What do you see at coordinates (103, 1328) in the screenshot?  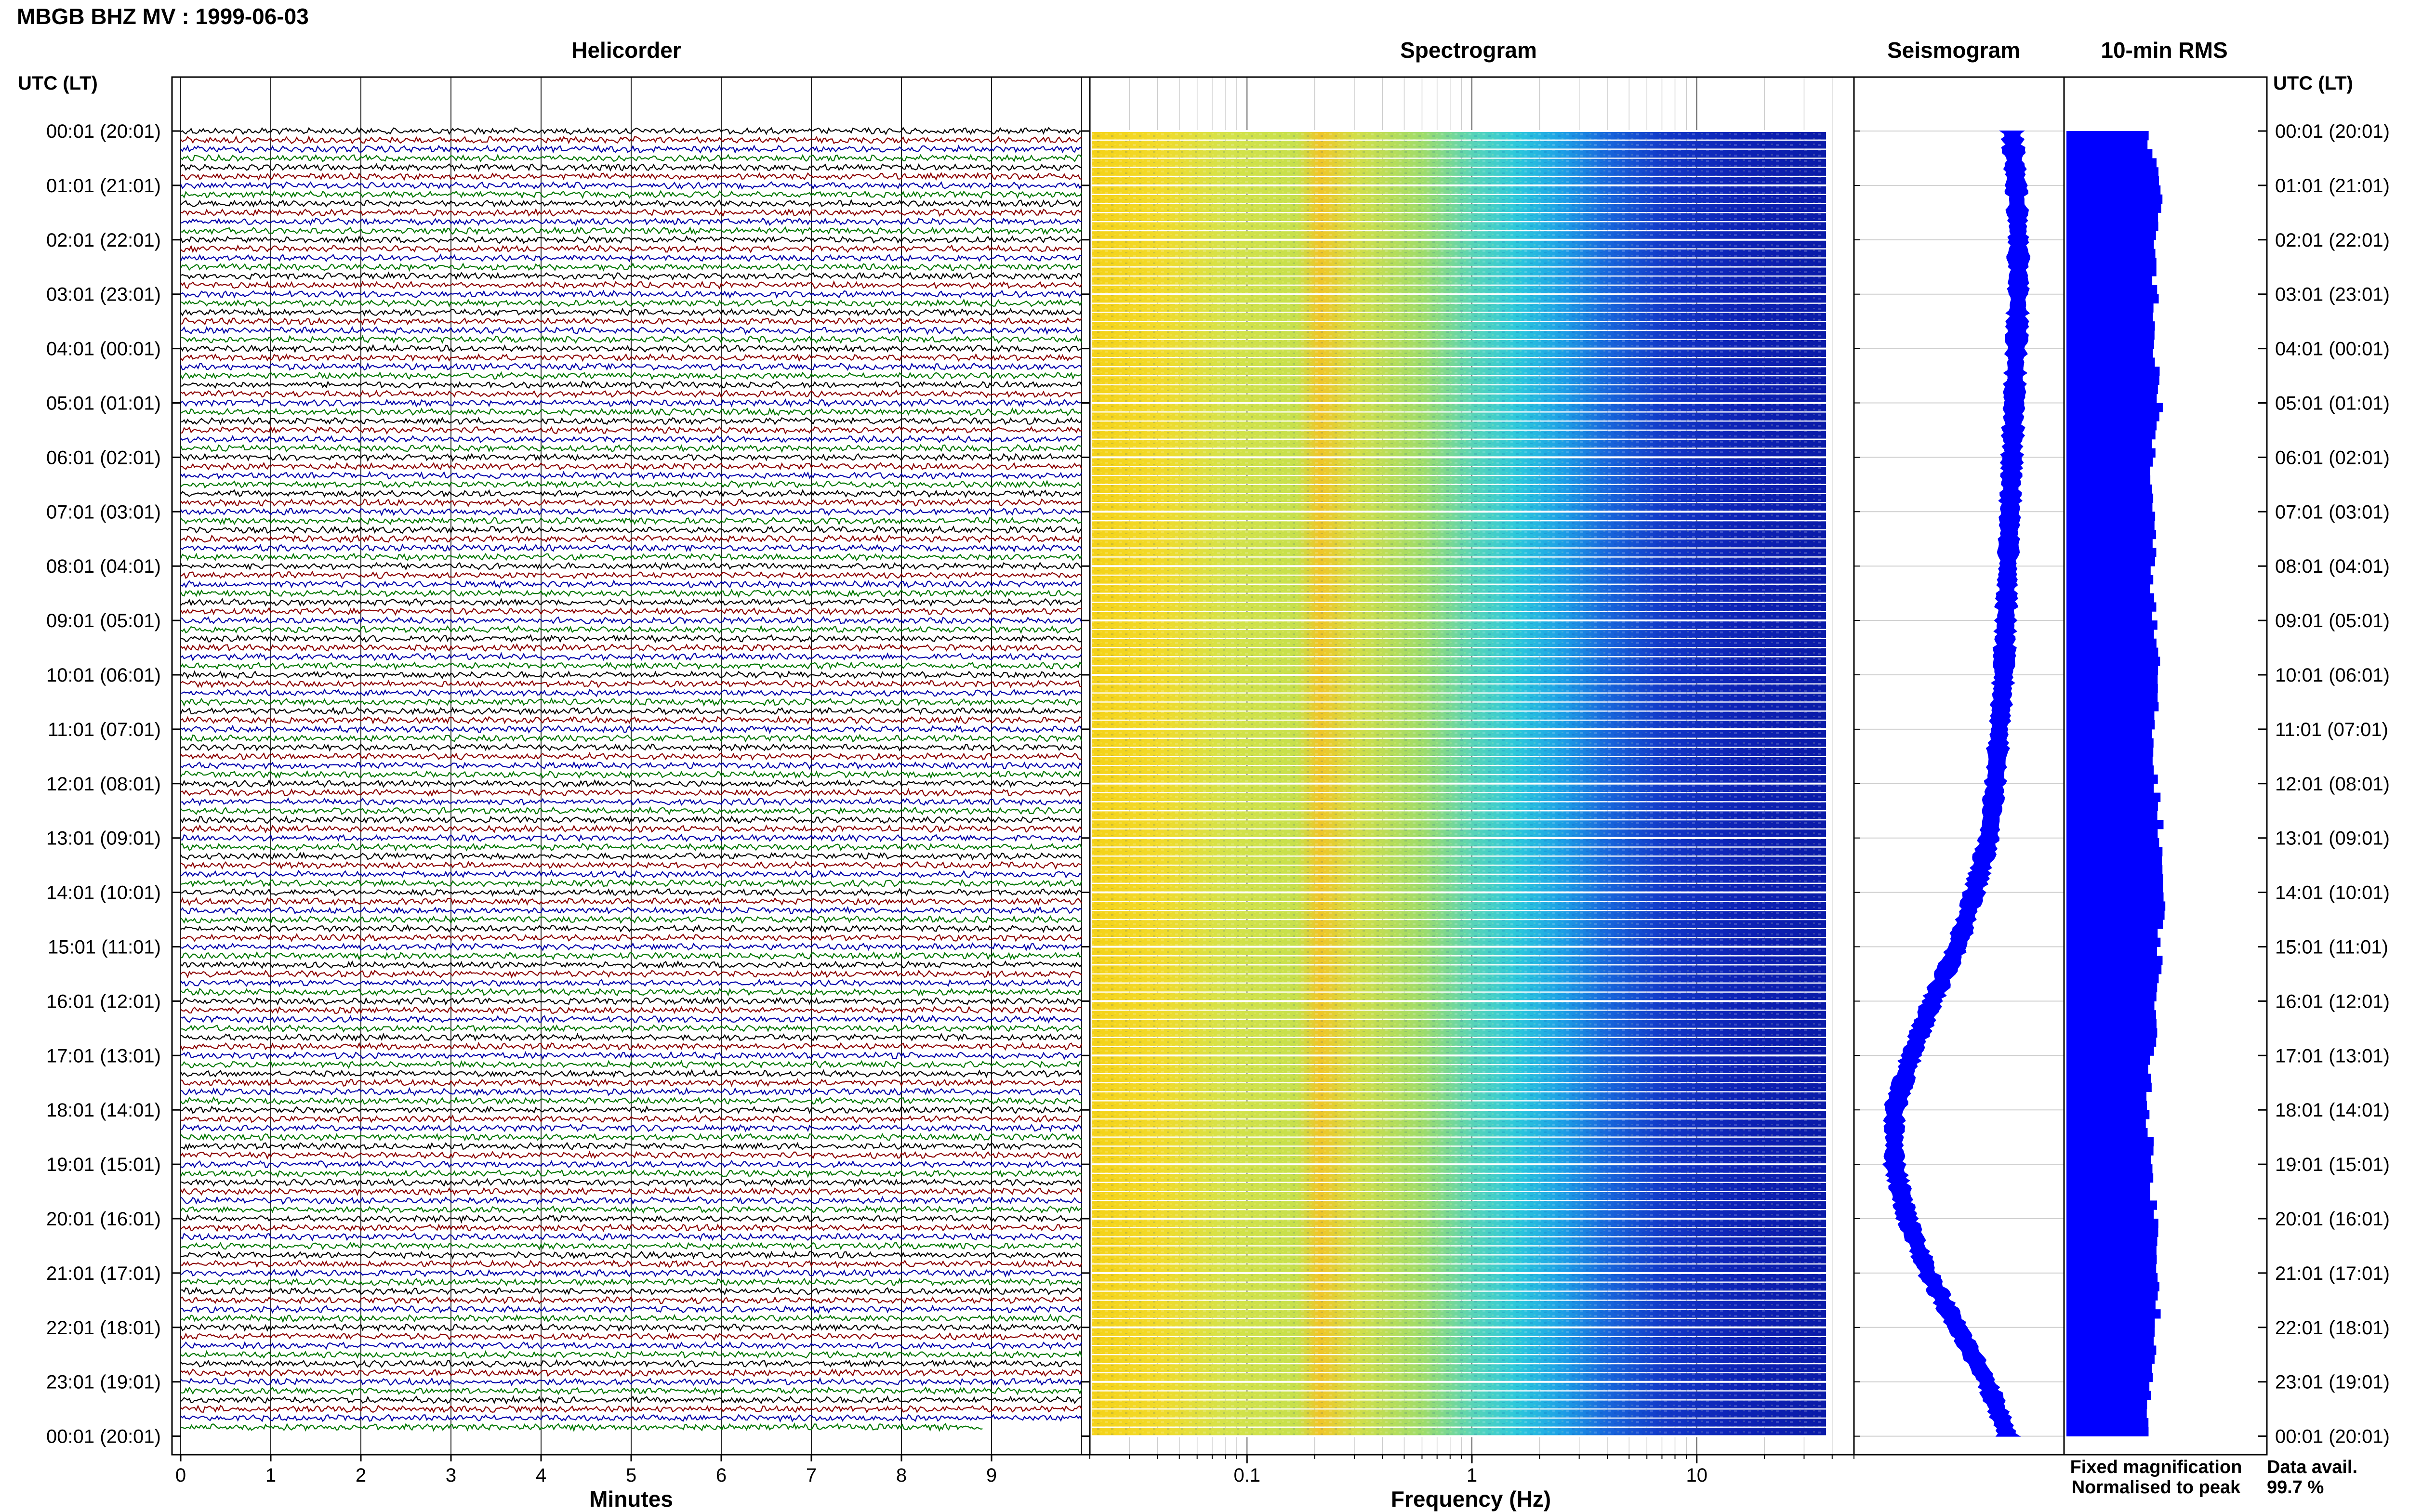 I see `time-label-left: 22:01 (18:01)` at bounding box center [103, 1328].